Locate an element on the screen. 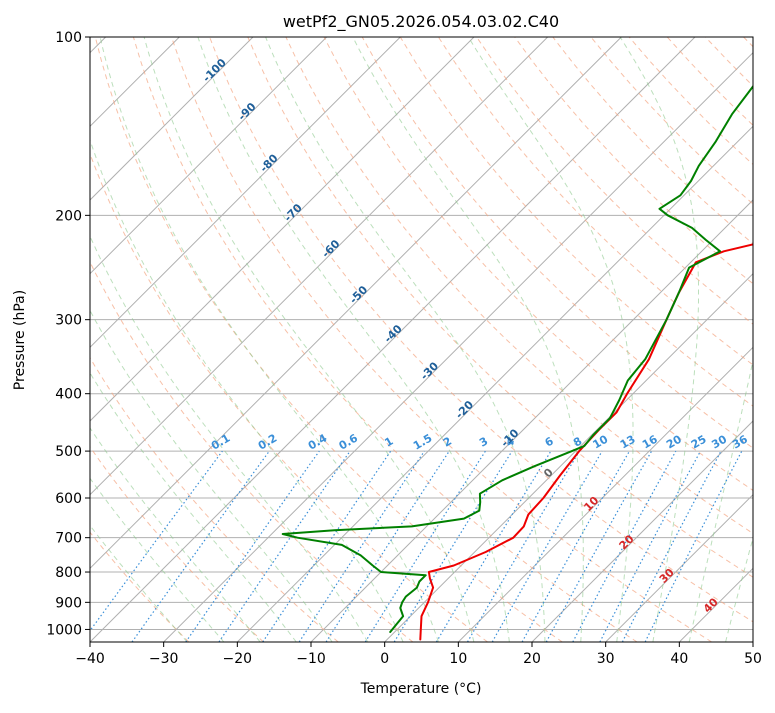 This screenshot has height=713, width=775. y-tick-label: 800 is located at coordinates (68, 573).